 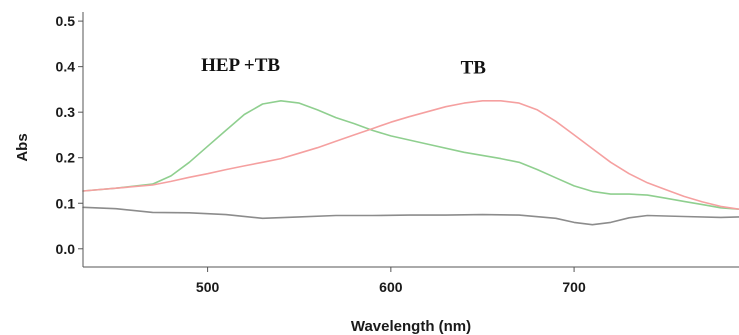 What do you see at coordinates (66, 158) in the screenshot?
I see `y-tick-label: 0.2` at bounding box center [66, 158].